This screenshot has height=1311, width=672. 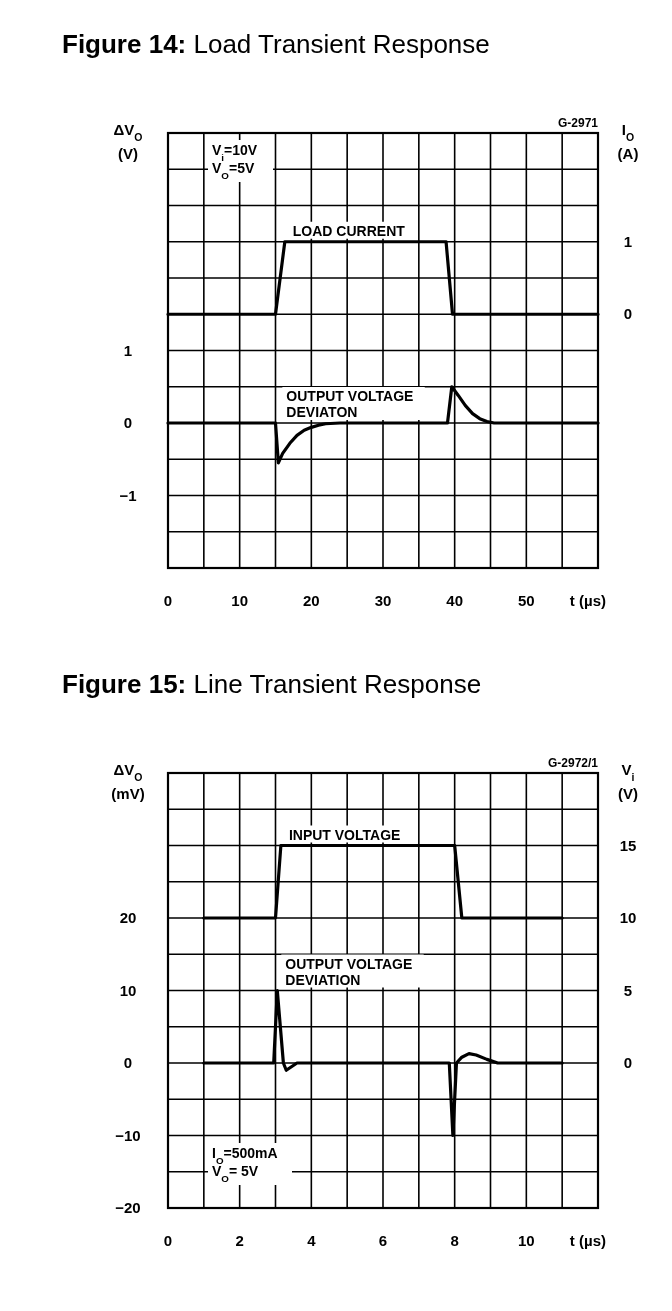 What do you see at coordinates (128, 781) in the screenshot?
I see `y-axis-title: ΔV$_{O}$ (mV)` at bounding box center [128, 781].